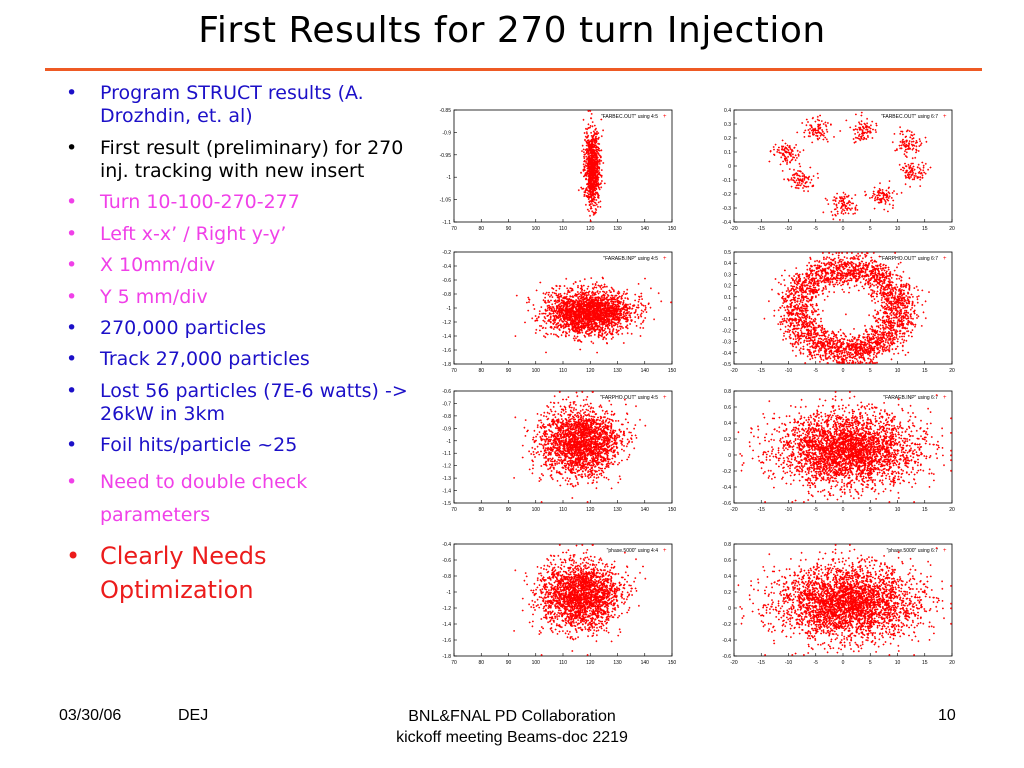 The width and height of the screenshot is (1024, 768). I want to click on y-tick-label: -1.8, so click(446, 657).